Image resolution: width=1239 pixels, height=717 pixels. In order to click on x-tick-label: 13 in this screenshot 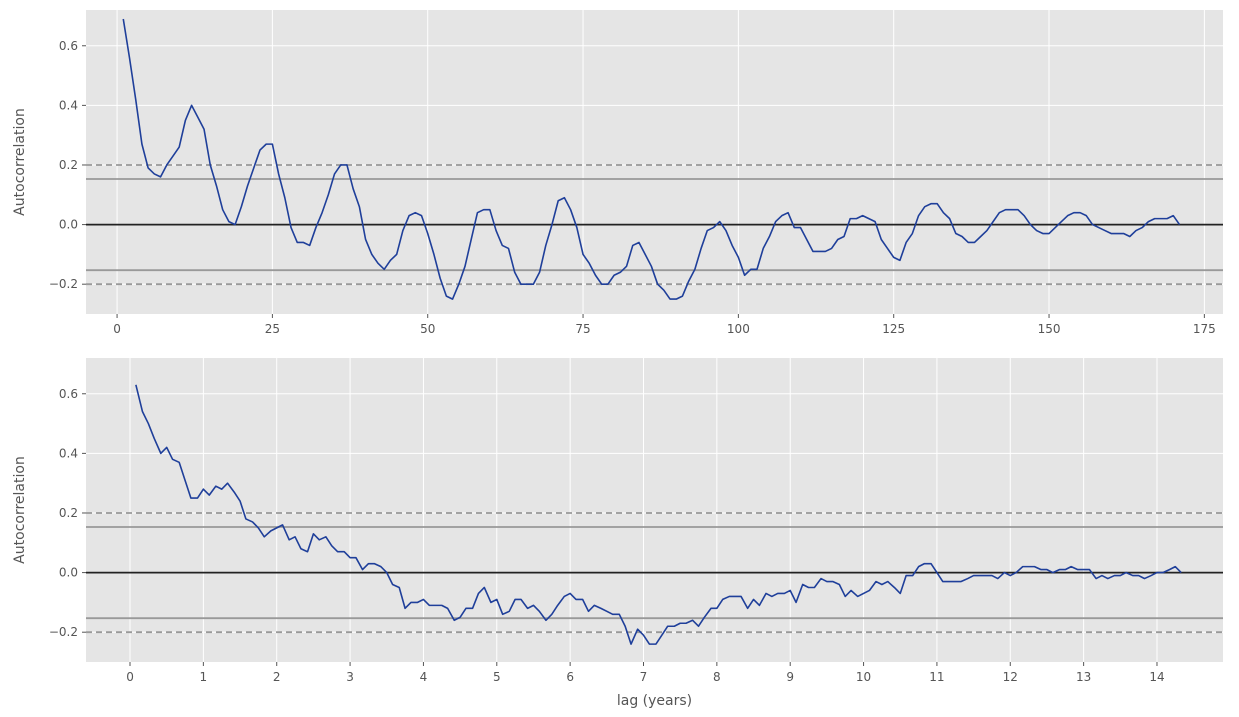, I will do `click(1083, 677)`.